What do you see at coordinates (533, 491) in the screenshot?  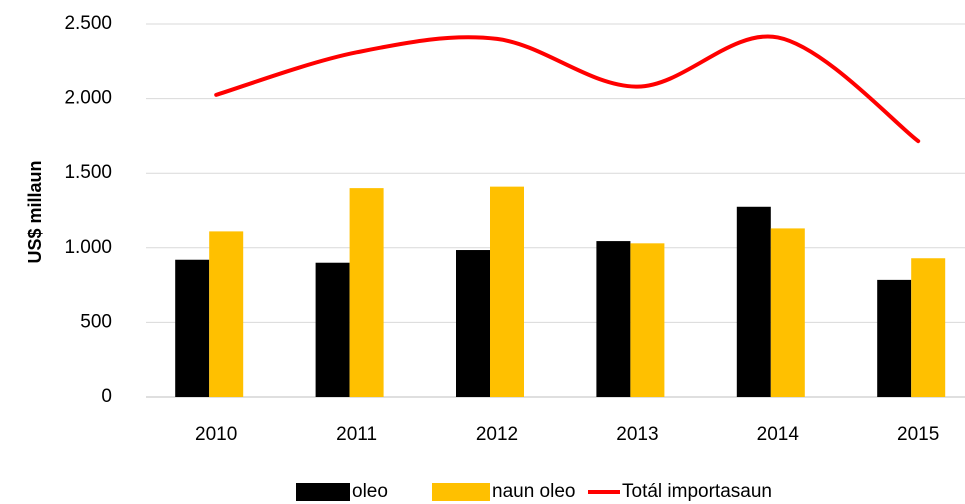 I see `legend-label: naun oleo` at bounding box center [533, 491].